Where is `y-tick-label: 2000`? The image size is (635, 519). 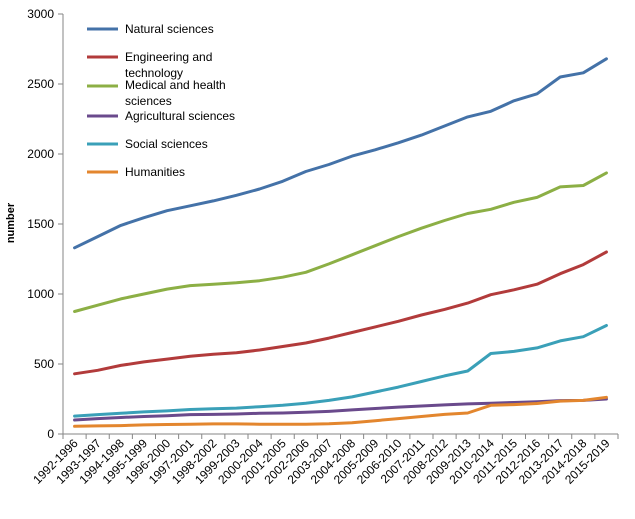
y-tick-label: 2000 is located at coordinates (40, 154).